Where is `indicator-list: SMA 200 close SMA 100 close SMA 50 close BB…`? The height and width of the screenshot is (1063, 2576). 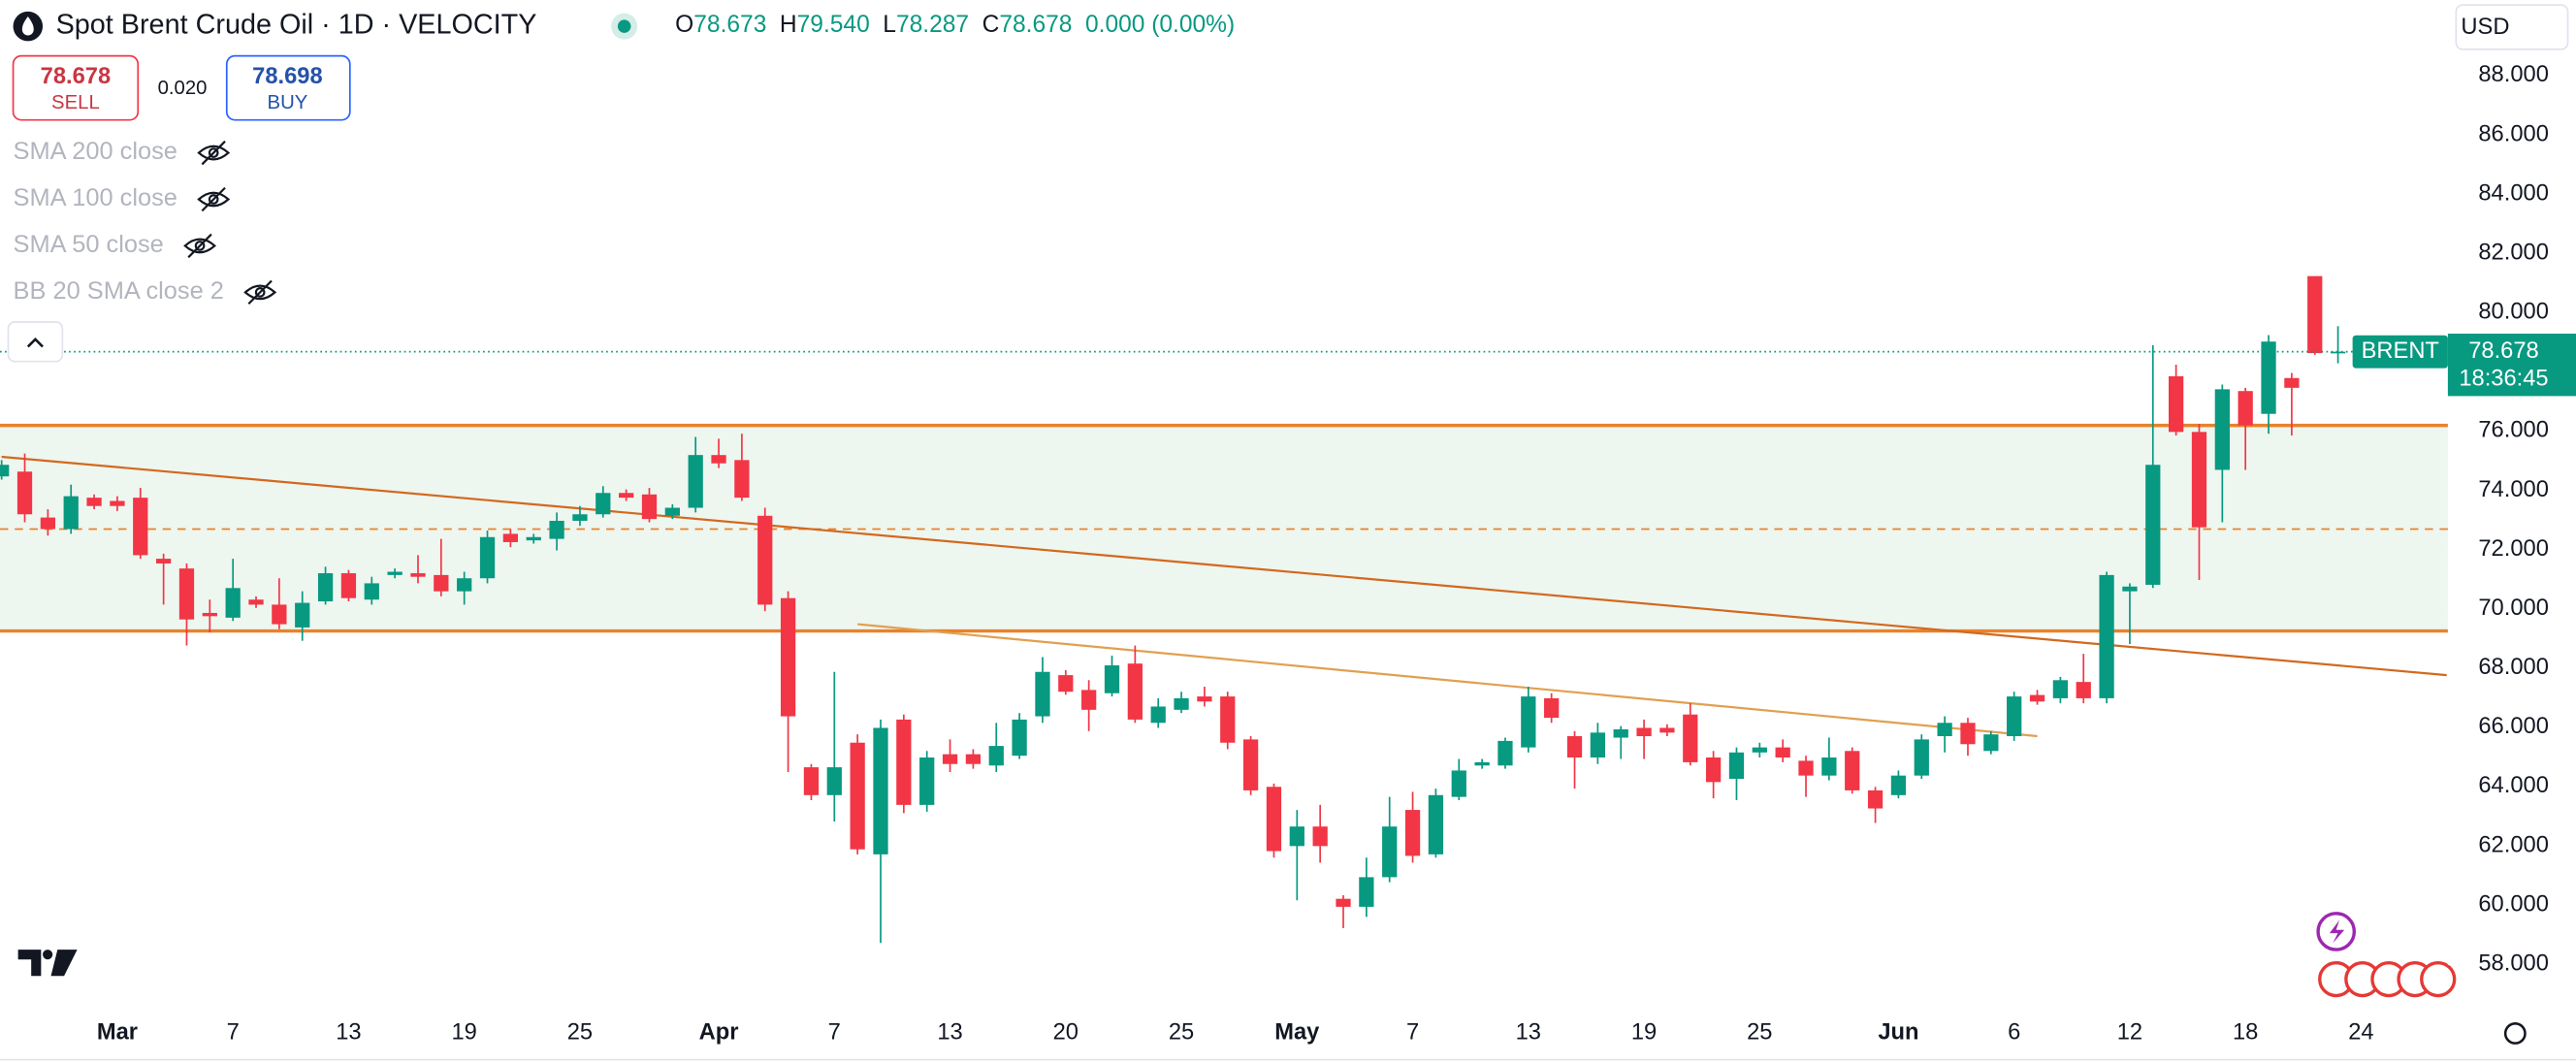 indicator-list: SMA 200 close SMA 100 close SMA 50 close BB… is located at coordinates (145, 222).